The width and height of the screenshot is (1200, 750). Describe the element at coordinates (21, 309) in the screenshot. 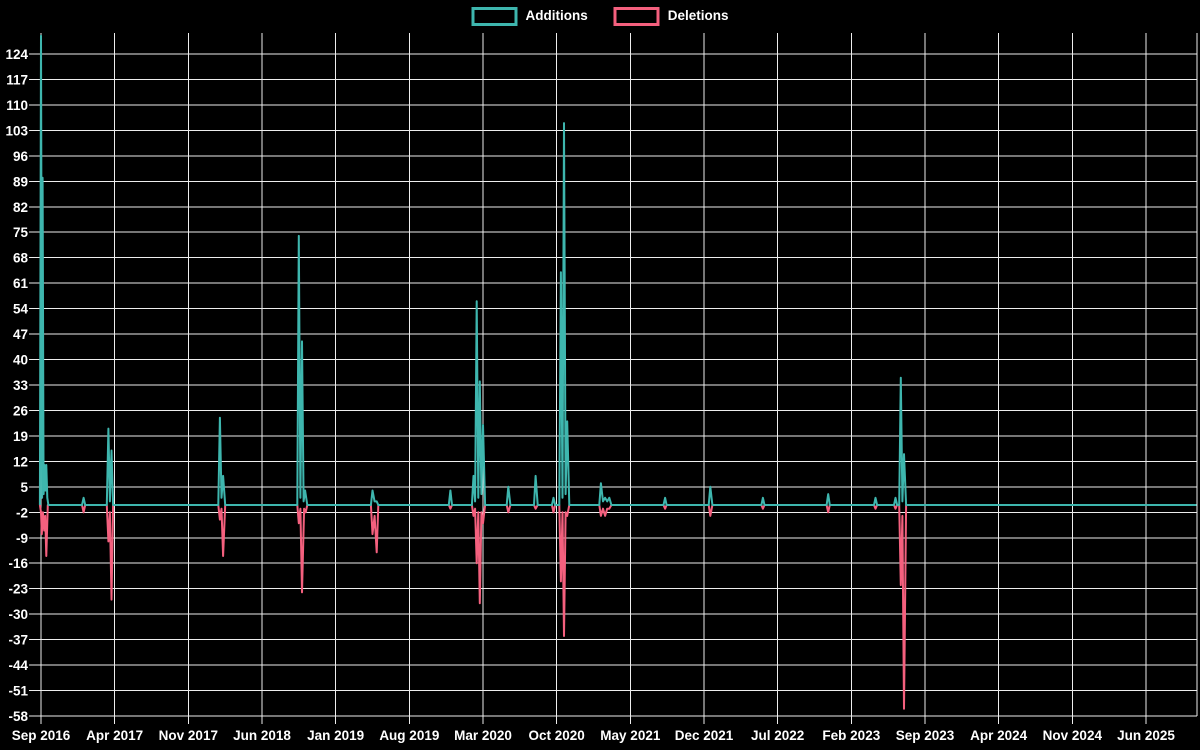

I see `y-axis-tick-label: 54` at that location.